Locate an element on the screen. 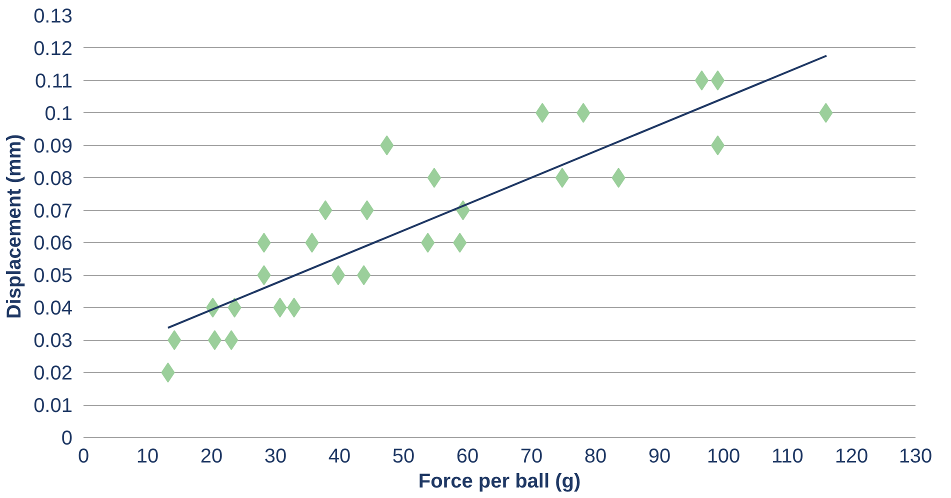  y-axis-title: Displacement (mm) is located at coordinates (15, 226).